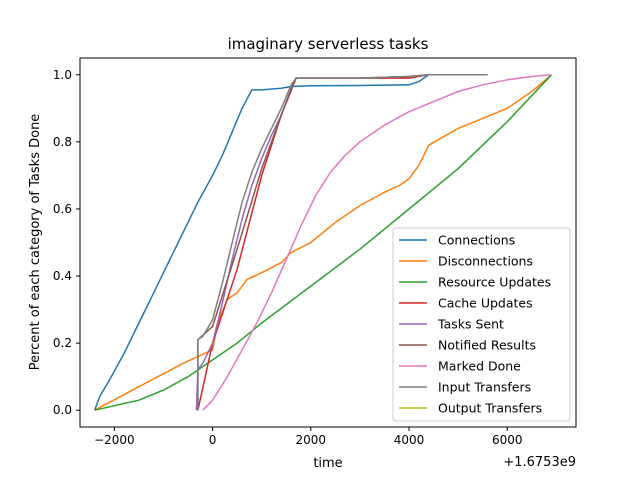  I want to click on x-tick-label: 2000, so click(311, 440).